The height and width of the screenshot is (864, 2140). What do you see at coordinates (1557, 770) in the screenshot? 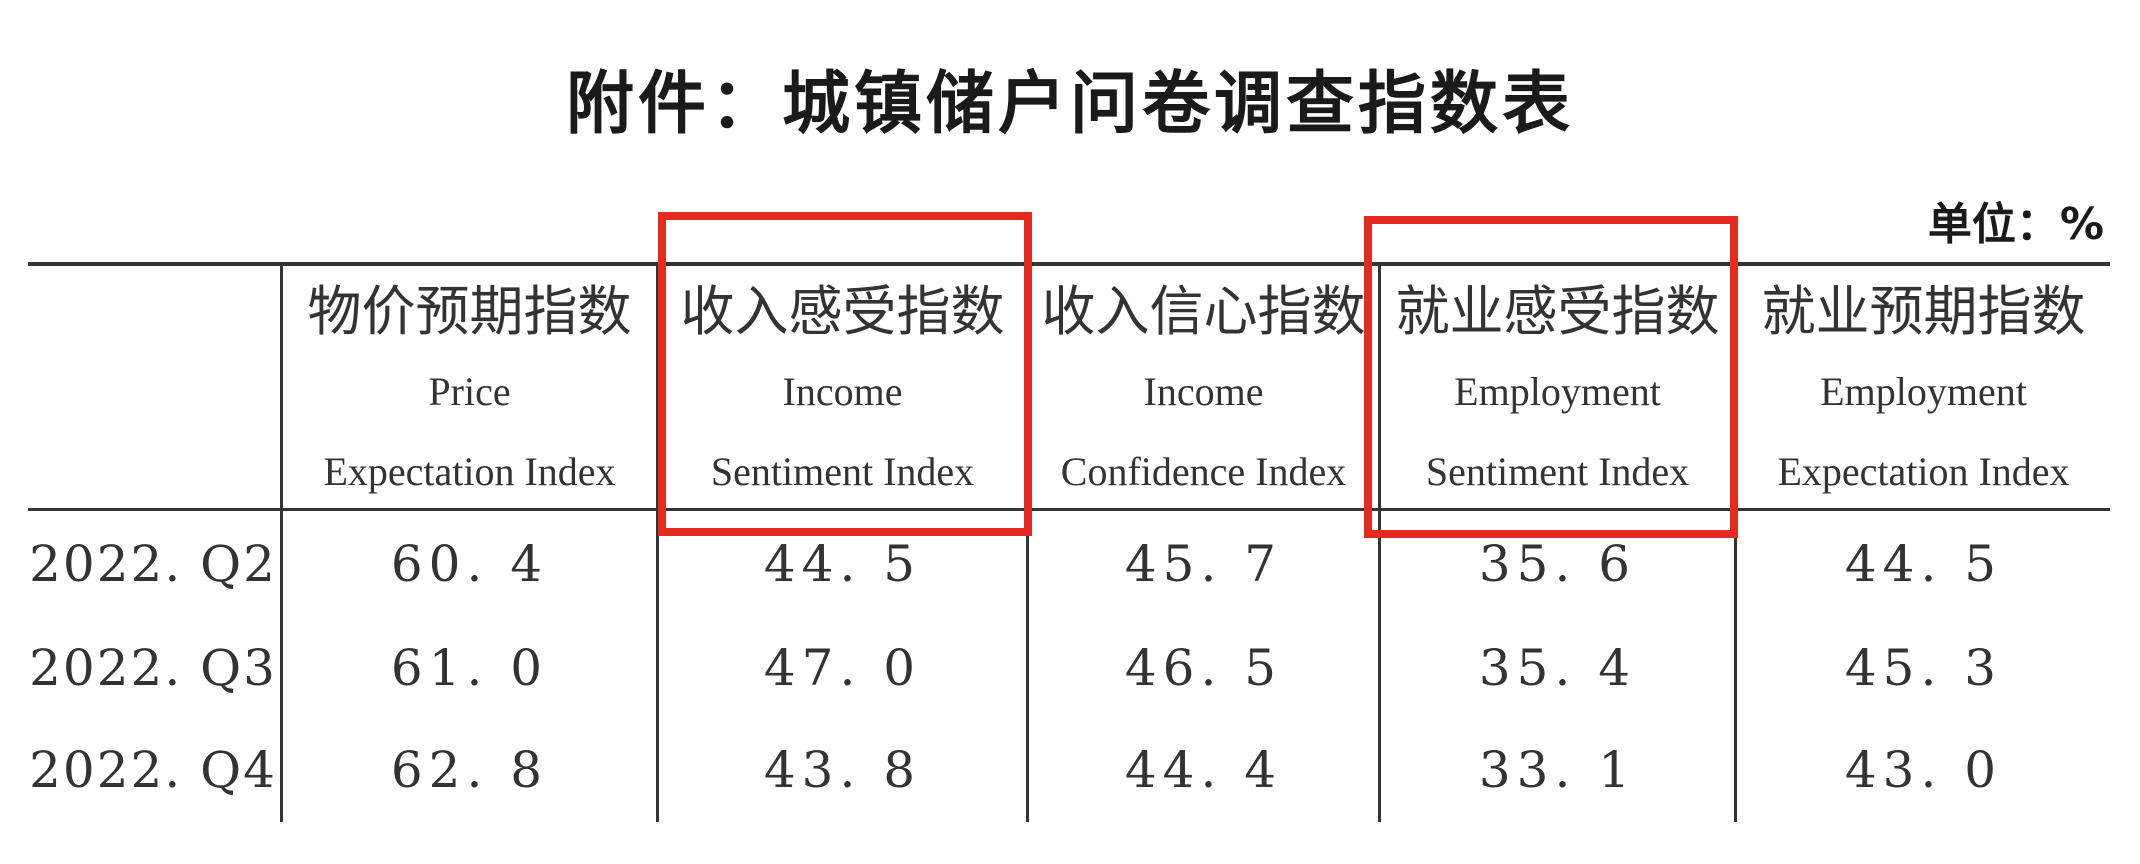
I see `table-cell: 33. 1` at bounding box center [1557, 770].